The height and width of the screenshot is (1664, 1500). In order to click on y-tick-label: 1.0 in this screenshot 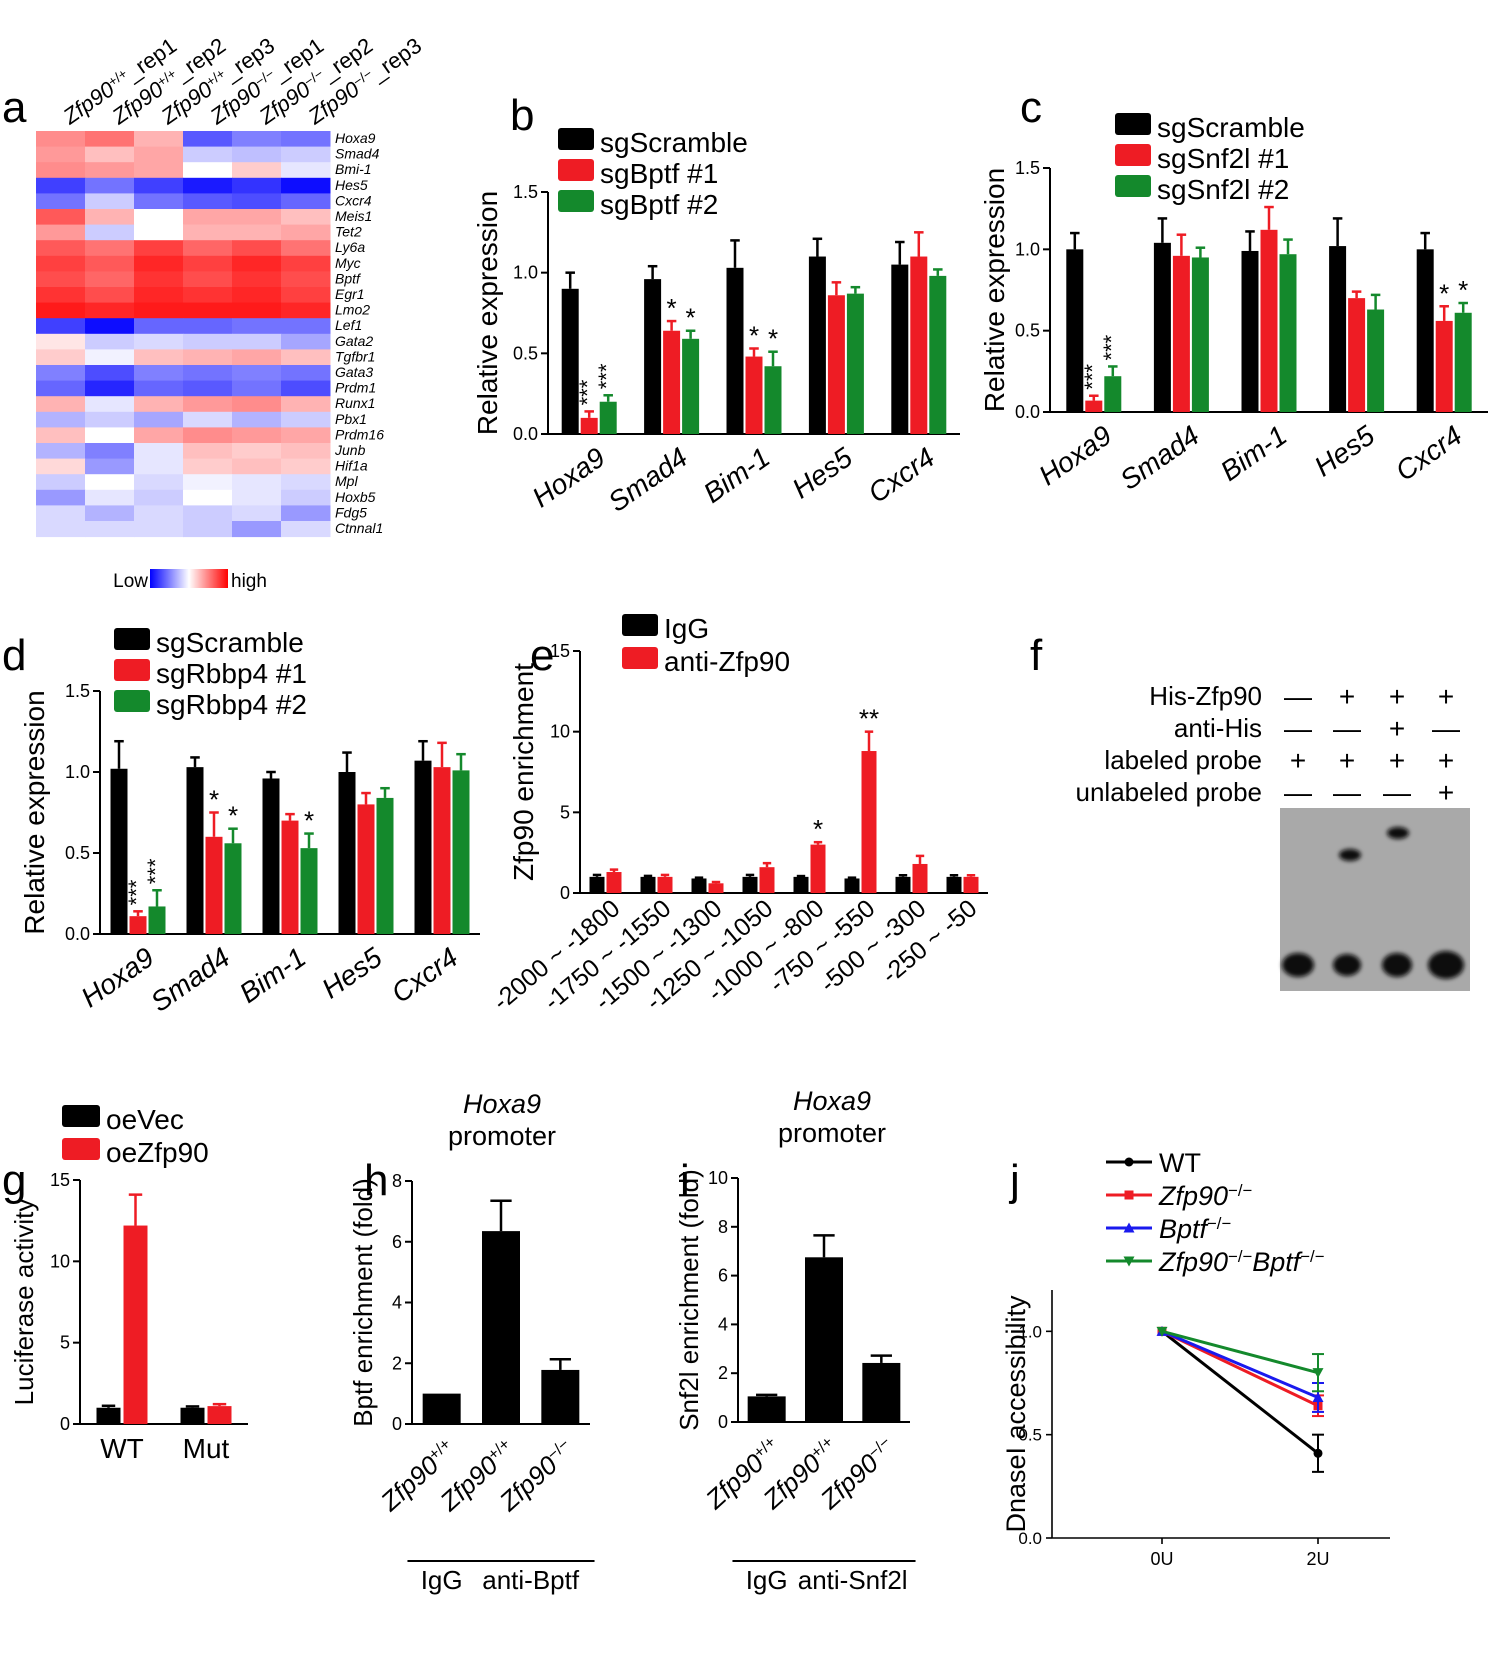, I will do `click(1027, 249)`.